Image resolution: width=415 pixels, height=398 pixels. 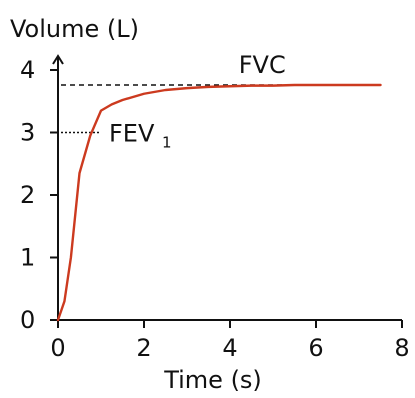 What do you see at coordinates (27, 133) in the screenshot?
I see `y-tick-label: 3` at bounding box center [27, 133].